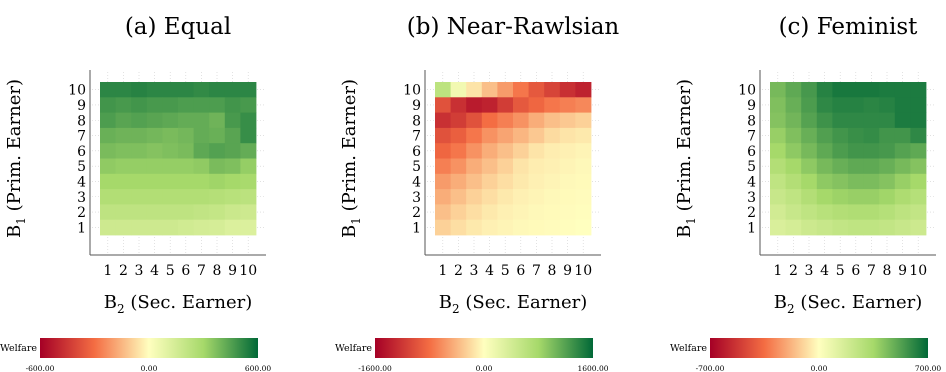  I want to click on panel-title: (c) Feminist, so click(849, 27).